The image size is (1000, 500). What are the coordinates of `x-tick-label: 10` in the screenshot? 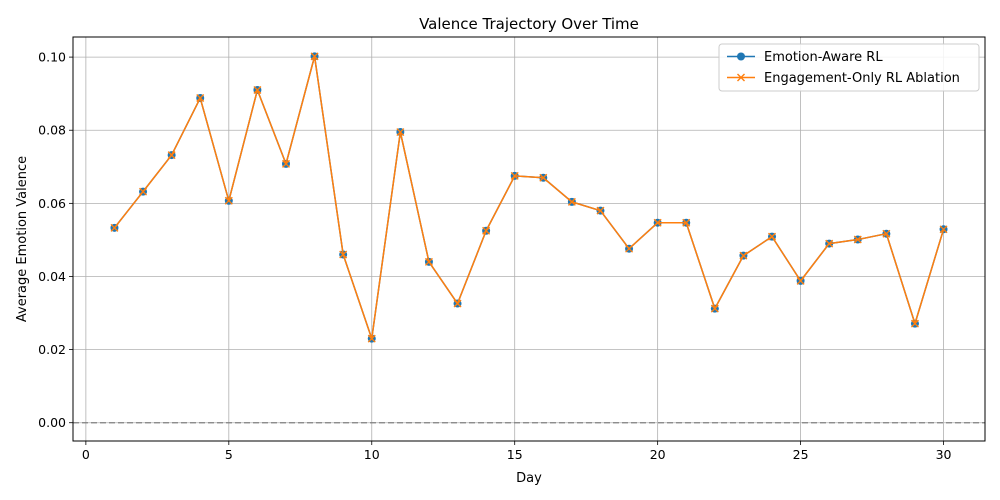 It's located at (372, 454).